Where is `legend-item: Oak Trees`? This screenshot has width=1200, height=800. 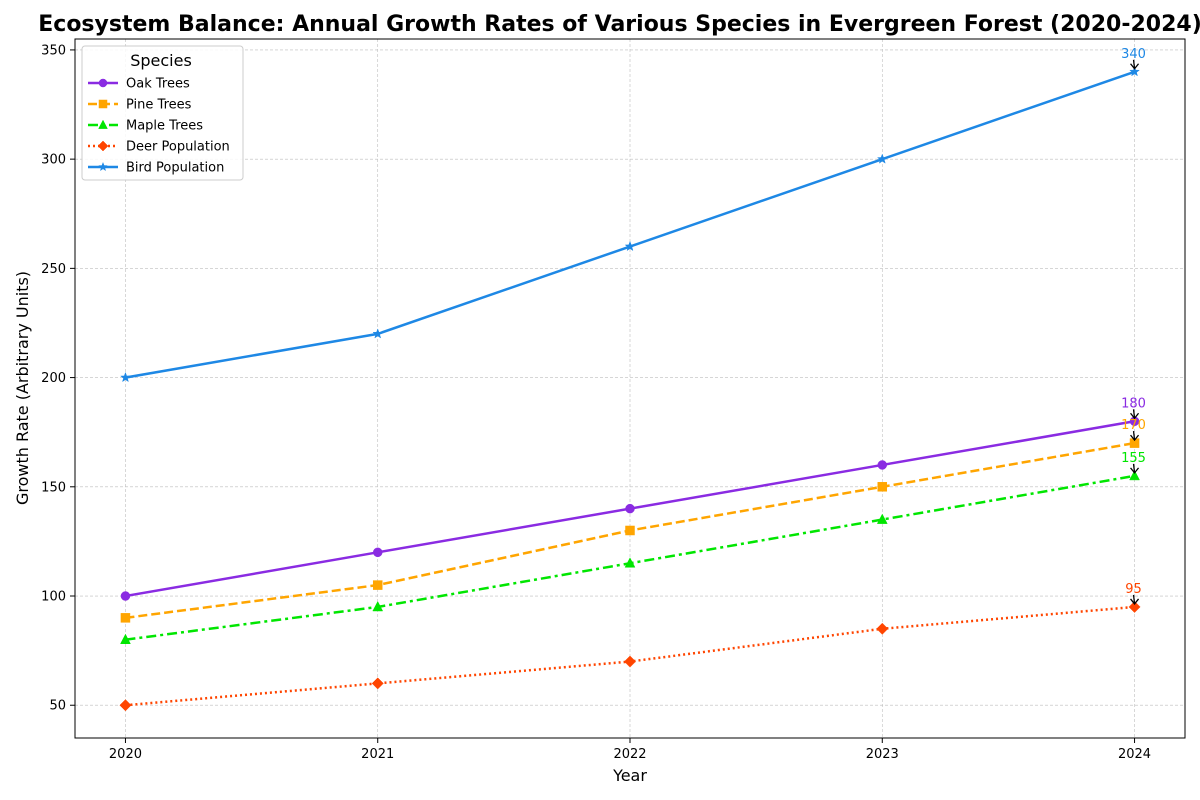 legend-item: Oak Trees is located at coordinates (139, 84).